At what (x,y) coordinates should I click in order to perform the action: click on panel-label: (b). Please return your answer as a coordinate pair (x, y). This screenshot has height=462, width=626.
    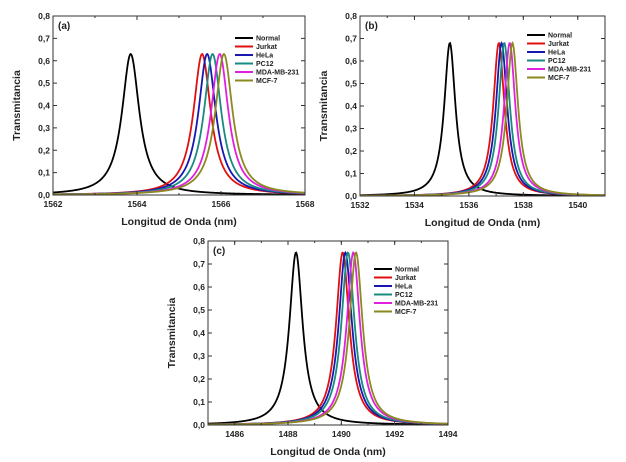
    Looking at the image, I should click on (371, 26).